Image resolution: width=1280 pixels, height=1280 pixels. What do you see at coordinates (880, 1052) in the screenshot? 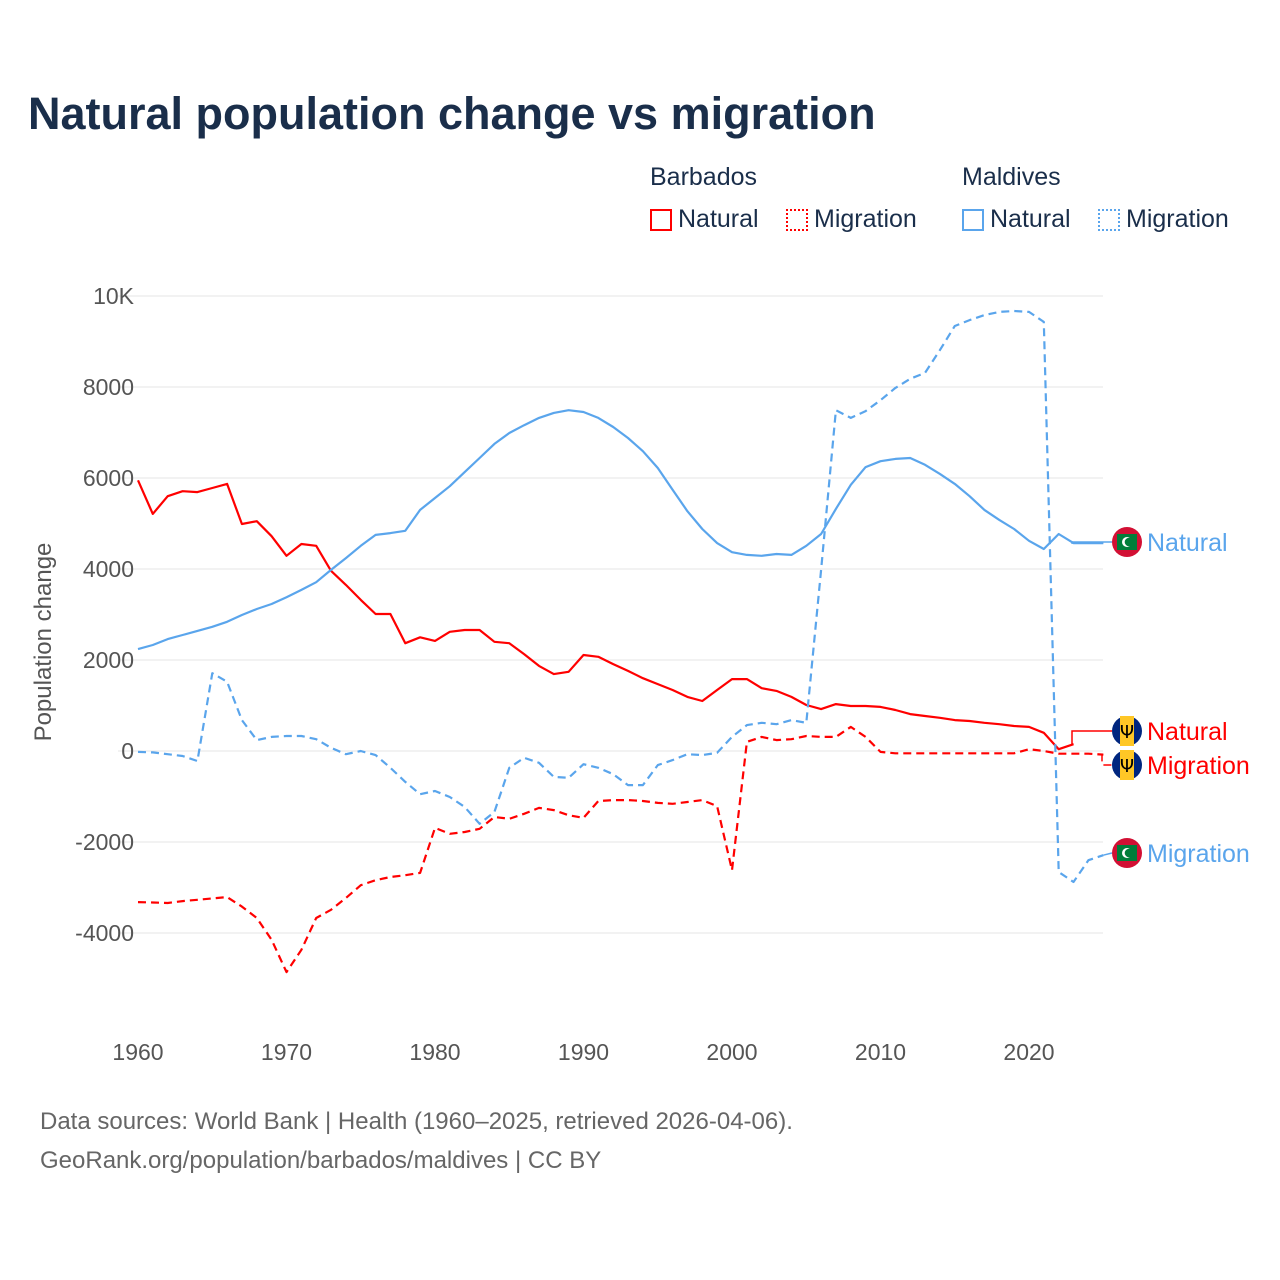
I see `x-tick-label: 2010` at bounding box center [880, 1052].